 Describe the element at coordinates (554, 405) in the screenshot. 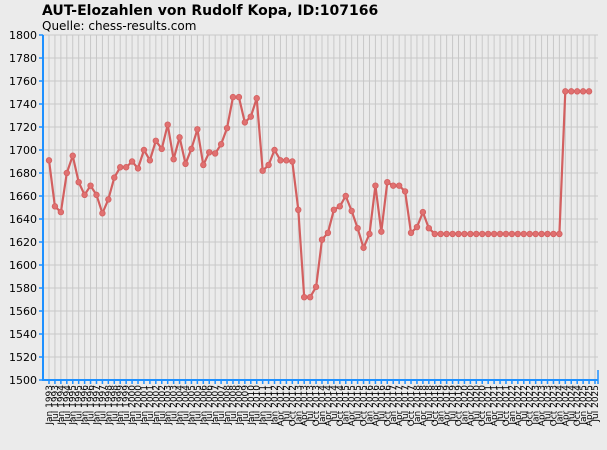

I see `x-tick-label: Oct 2023` at that location.